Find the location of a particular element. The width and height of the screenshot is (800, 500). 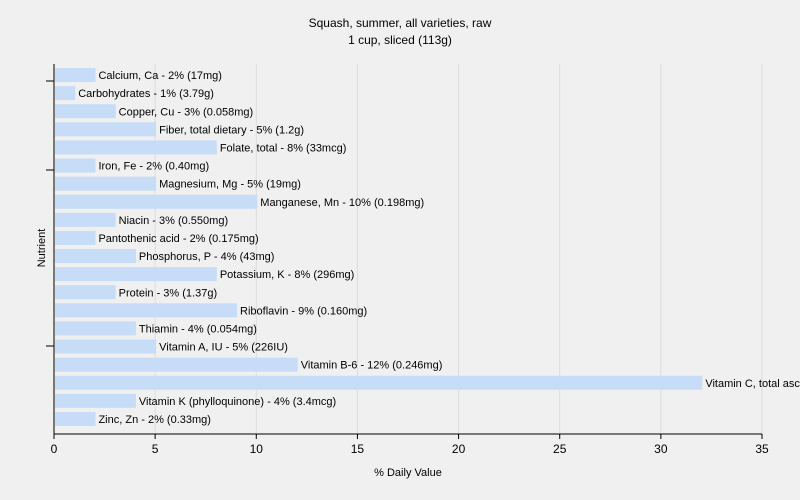

bar-label: Magnesium, Mg - 5% (19mg) is located at coordinates (230, 185).